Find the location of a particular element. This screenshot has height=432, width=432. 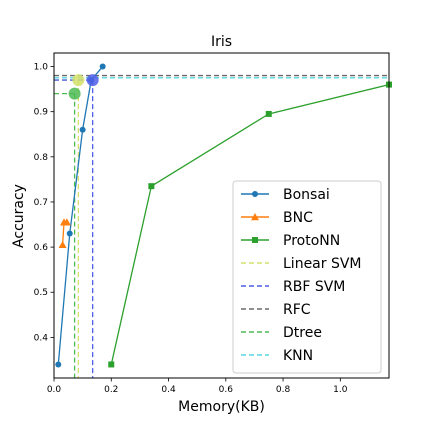

y-tick-label: 0.4 is located at coordinates (41, 338).